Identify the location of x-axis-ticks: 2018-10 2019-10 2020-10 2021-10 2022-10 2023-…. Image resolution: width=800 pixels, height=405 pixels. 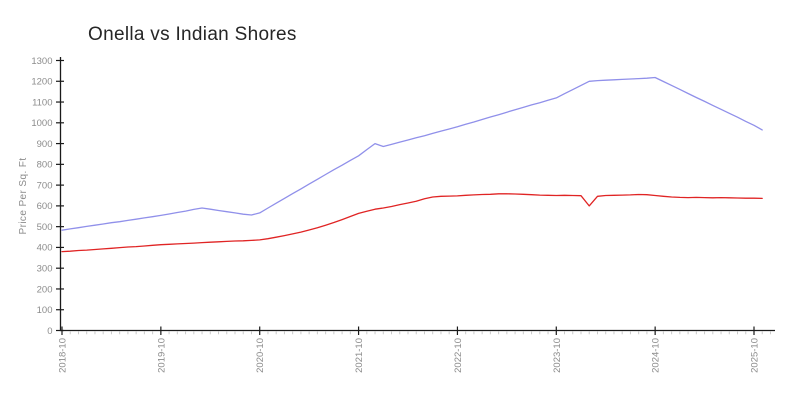
(414, 349).